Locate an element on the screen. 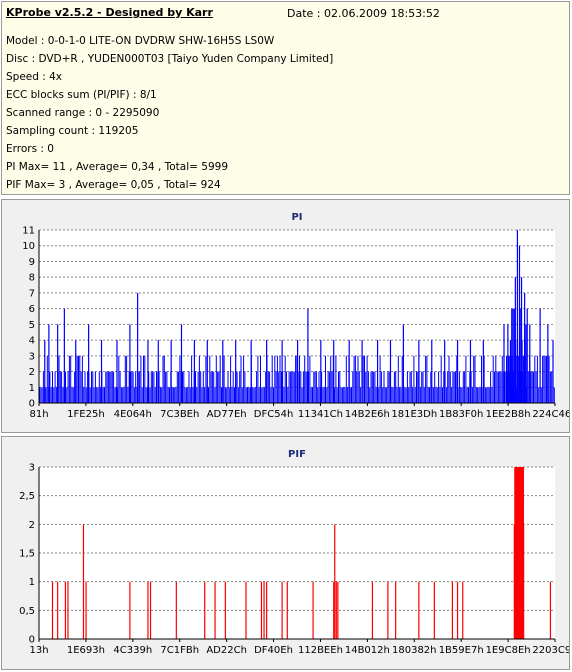 Image resolution: width=572 pixels, height=672 pixels. x-tick-label: 2203C9h is located at coordinates (550, 650).